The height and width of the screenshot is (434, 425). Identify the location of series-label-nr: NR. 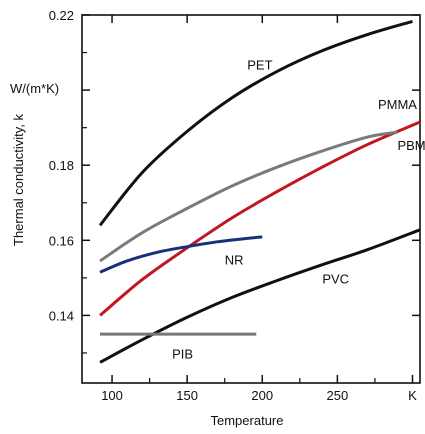
(234, 260).